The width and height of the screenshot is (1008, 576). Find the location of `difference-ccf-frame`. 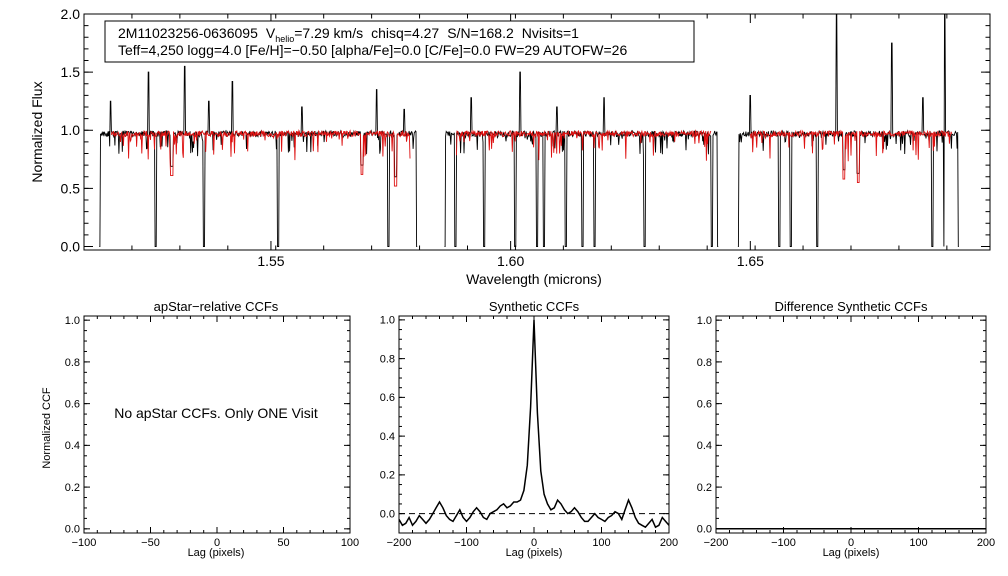

difference-ccf-frame is located at coordinates (851, 424).